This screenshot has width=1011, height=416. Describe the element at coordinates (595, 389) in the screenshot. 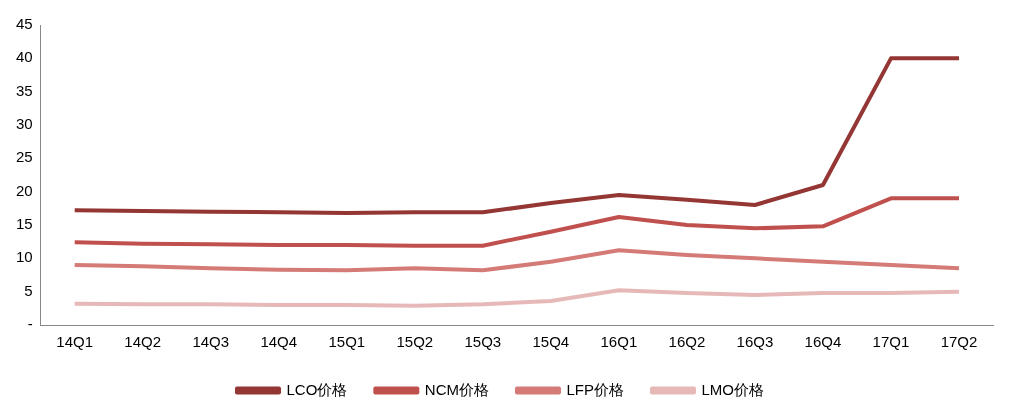

I see `legend-label: LFP价格` at that location.